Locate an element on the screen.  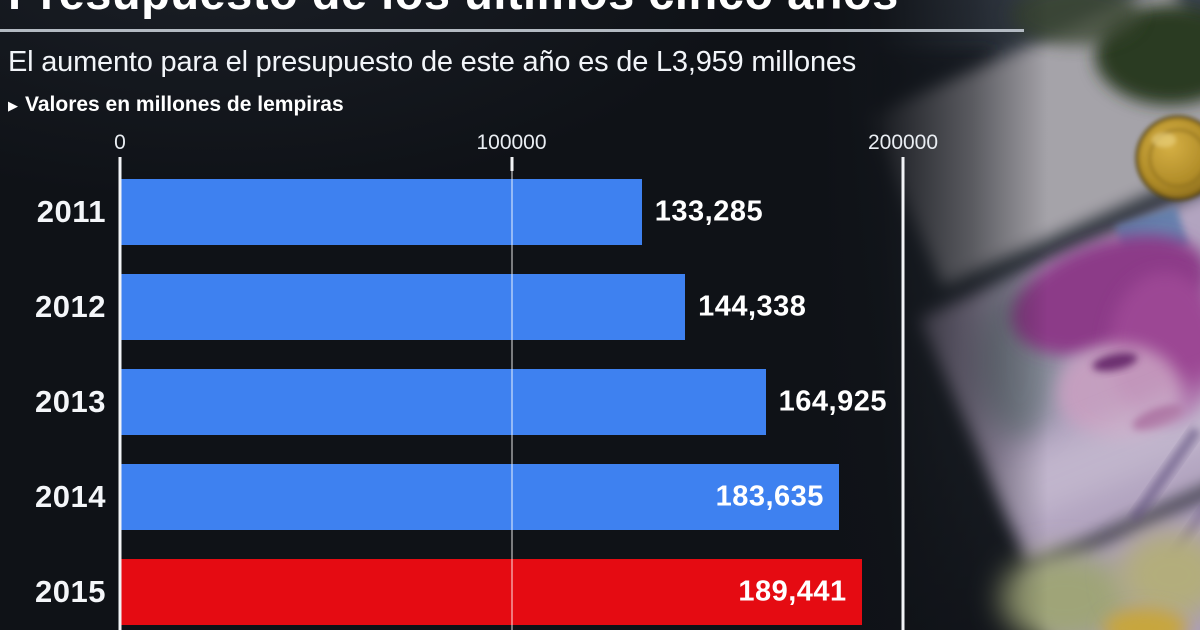
units-note: ▶ Valores en millones de lempiras is located at coordinates (176, 105).